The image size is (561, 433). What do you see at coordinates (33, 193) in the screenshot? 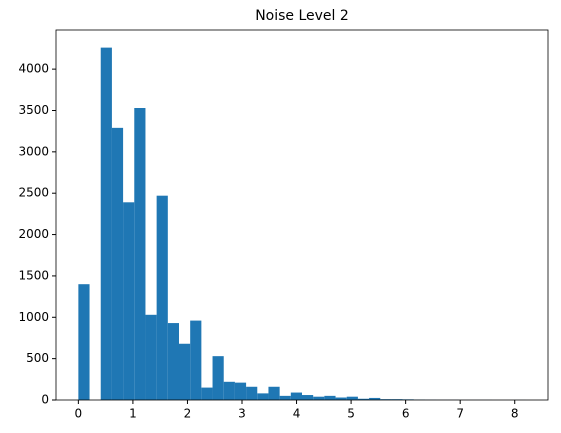
I see `y-tick-label: 2500` at bounding box center [33, 193].